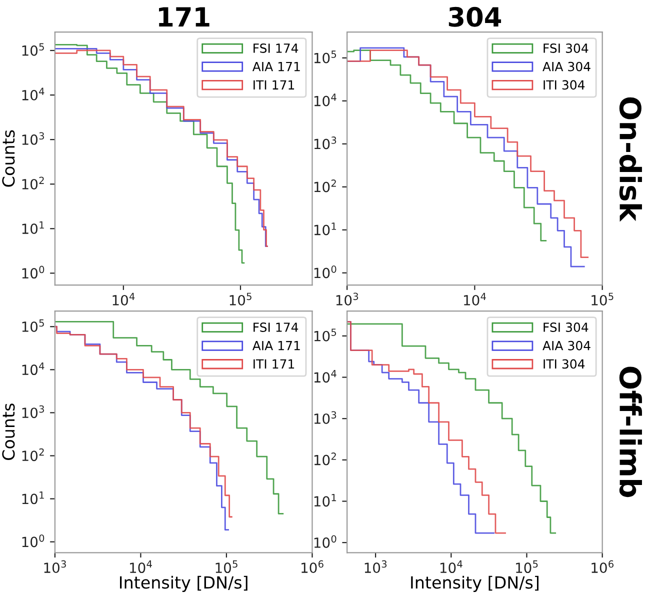 This screenshot has height=604, width=670. What do you see at coordinates (184, 16) in the screenshot?
I see `chart-title: 171` at bounding box center [184, 16].